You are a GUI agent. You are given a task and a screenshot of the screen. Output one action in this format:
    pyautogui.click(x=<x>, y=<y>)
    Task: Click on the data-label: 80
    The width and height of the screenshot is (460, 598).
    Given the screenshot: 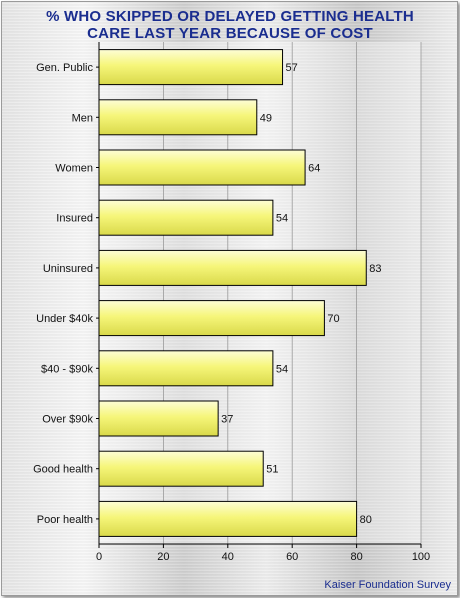 What is the action you would take?
    pyautogui.click(x=366, y=520)
    